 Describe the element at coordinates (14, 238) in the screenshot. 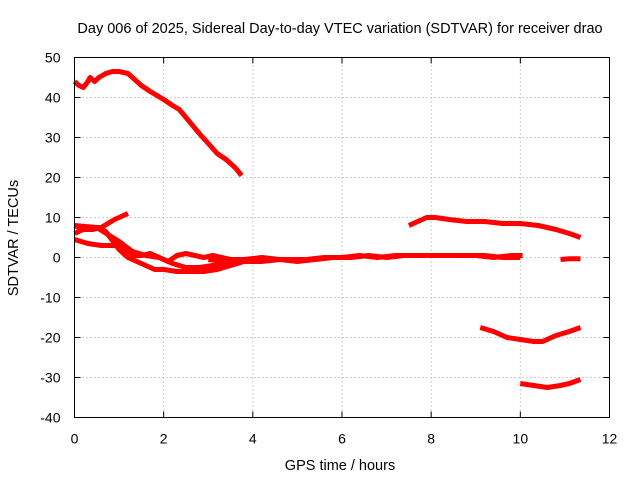

I see `y-axis-label: SDTVAR / TECUs` at that location.